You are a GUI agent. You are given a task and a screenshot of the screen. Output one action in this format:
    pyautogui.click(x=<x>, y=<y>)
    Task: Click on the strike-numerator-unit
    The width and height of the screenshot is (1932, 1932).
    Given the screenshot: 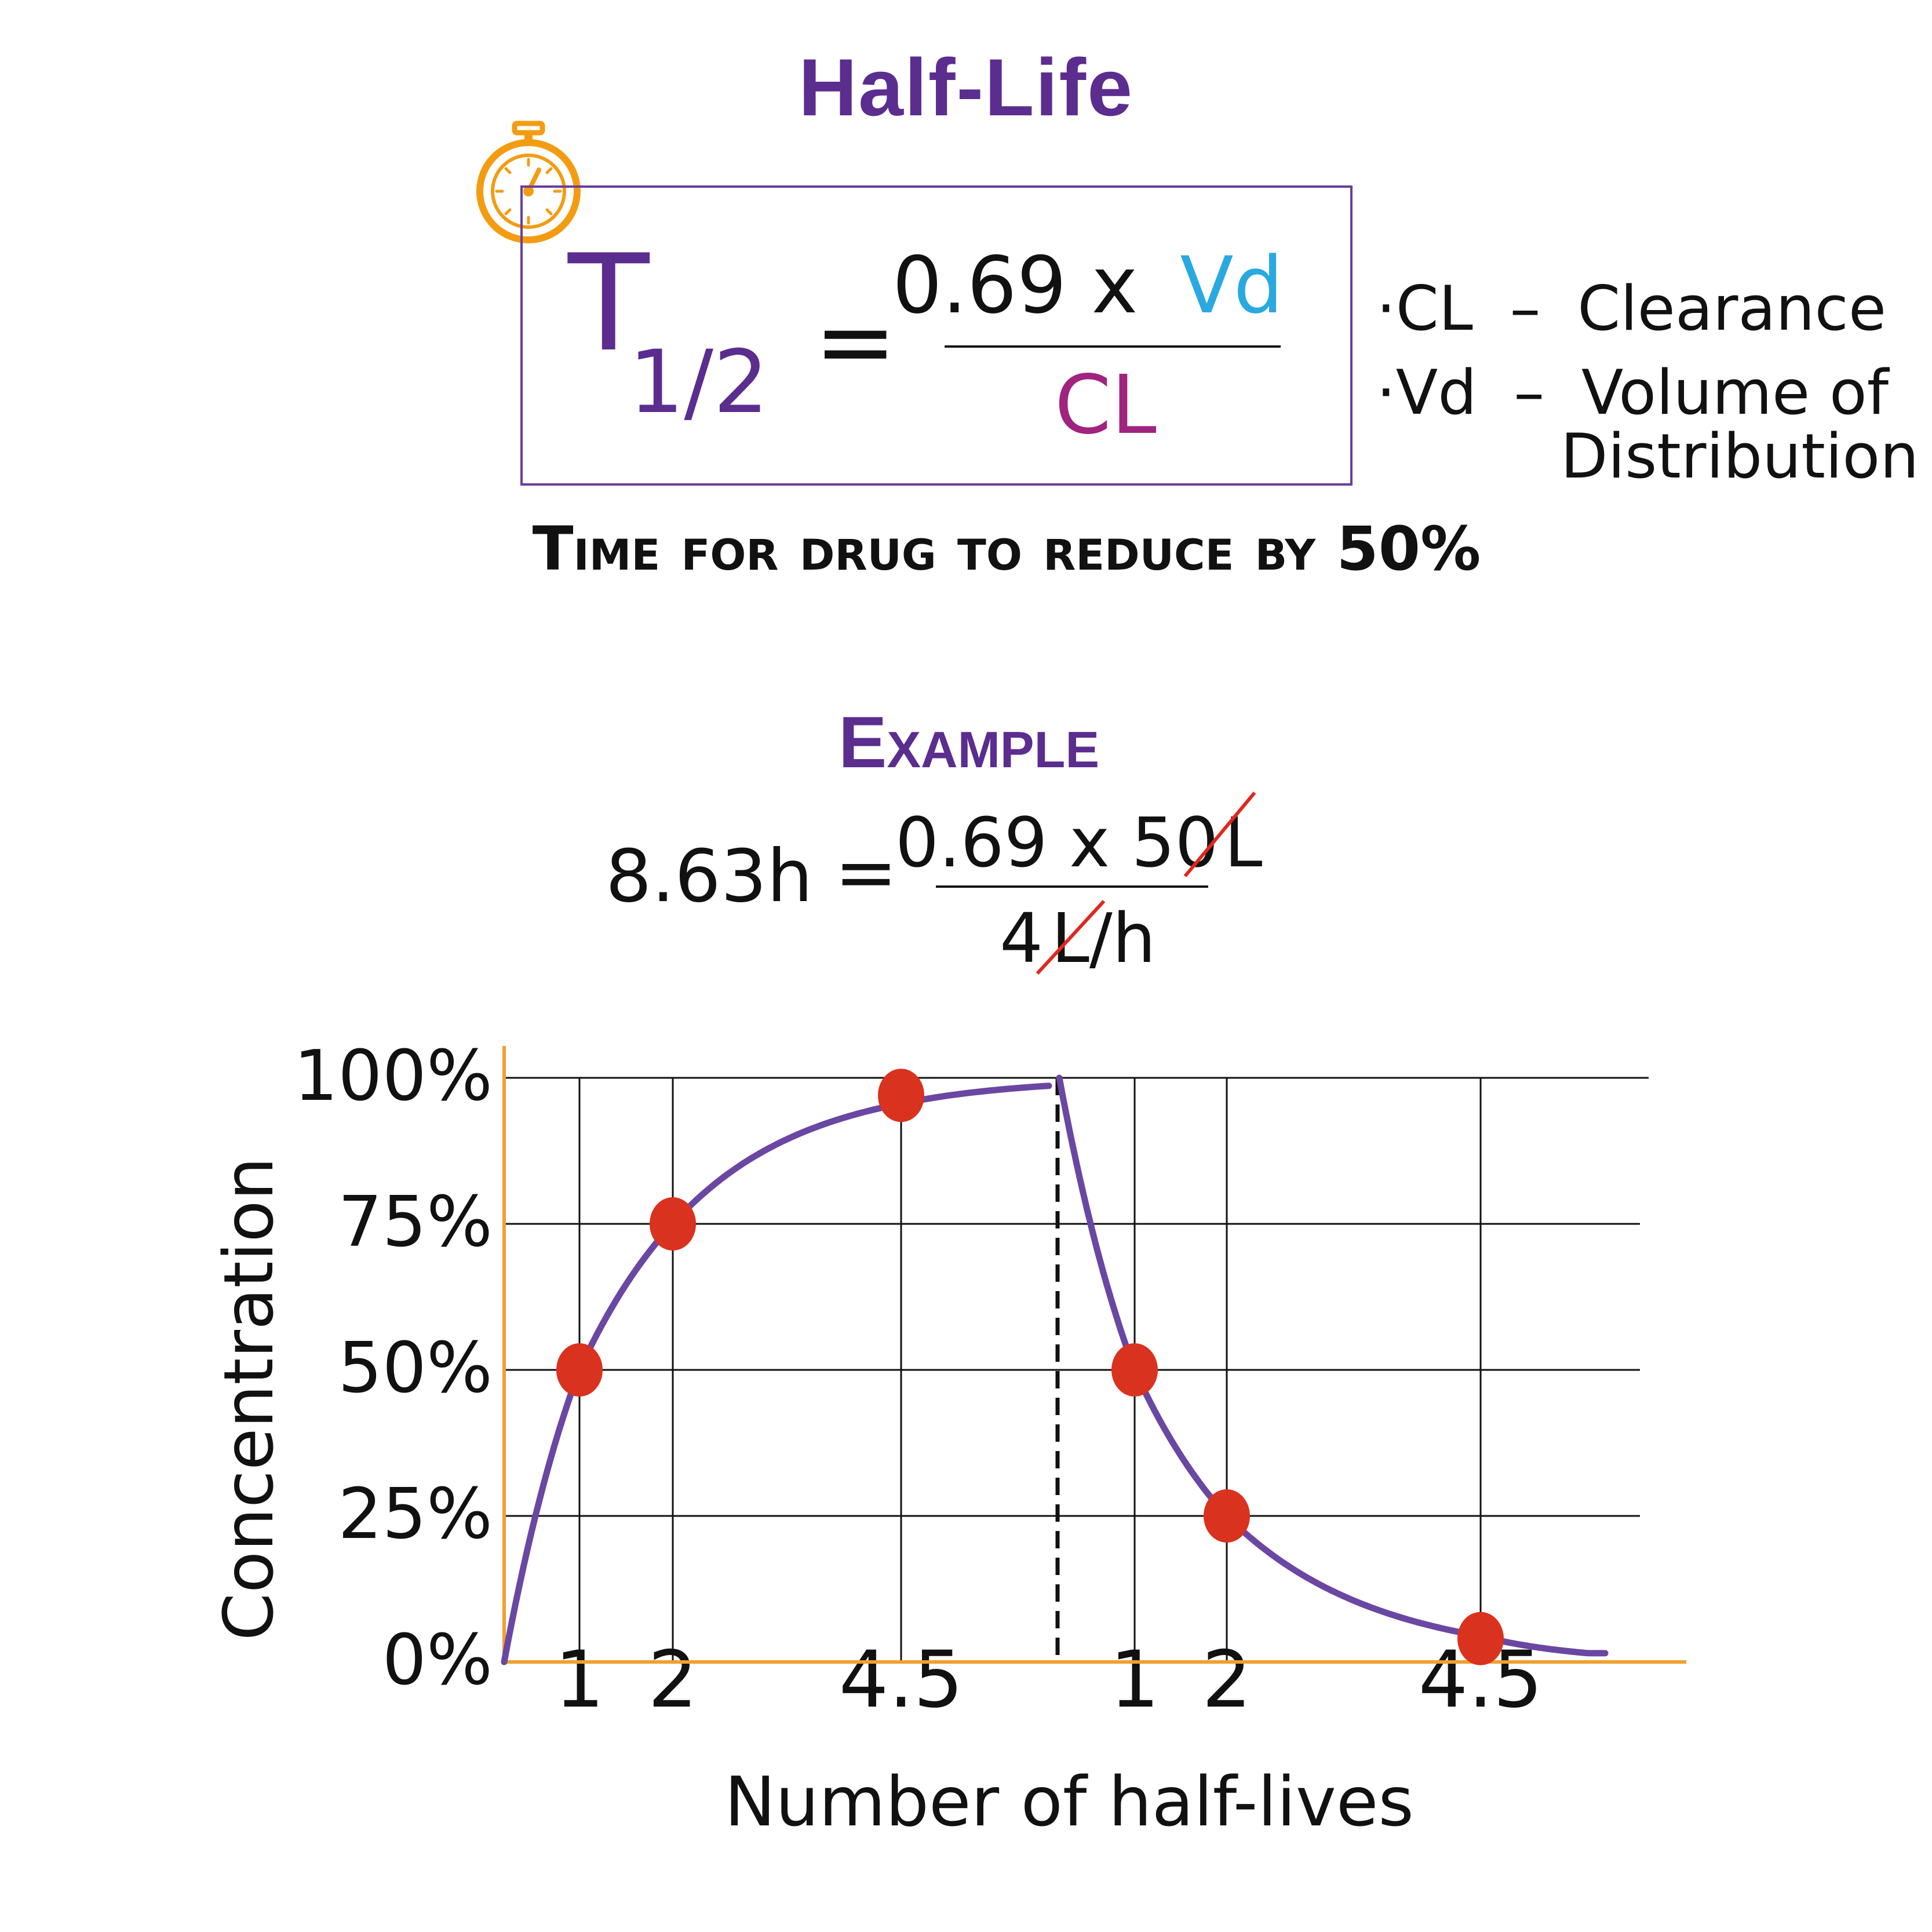 What is the action you would take?
    pyautogui.click(x=1219, y=835)
    